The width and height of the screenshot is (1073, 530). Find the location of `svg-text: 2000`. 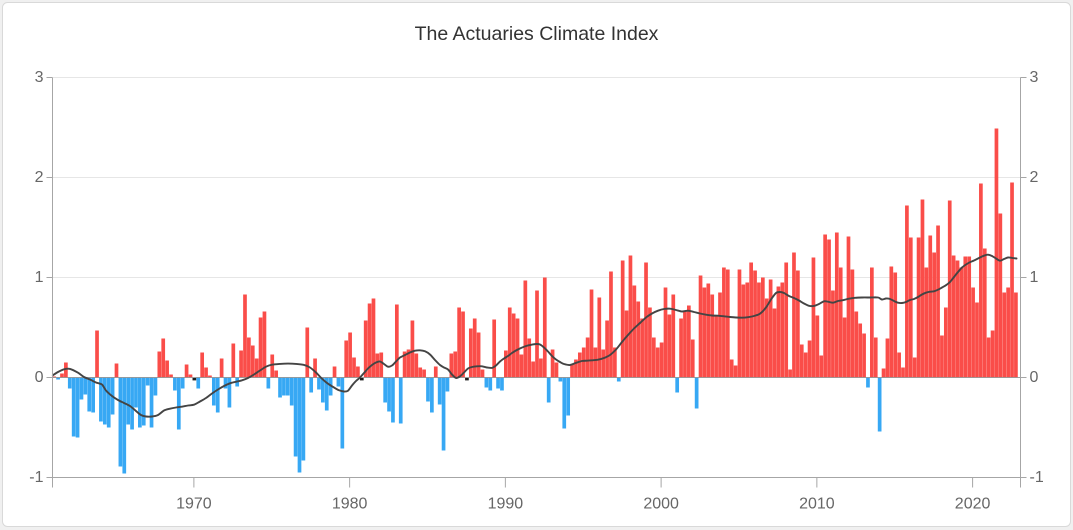

svg-text: 2000 is located at coordinates (661, 504).